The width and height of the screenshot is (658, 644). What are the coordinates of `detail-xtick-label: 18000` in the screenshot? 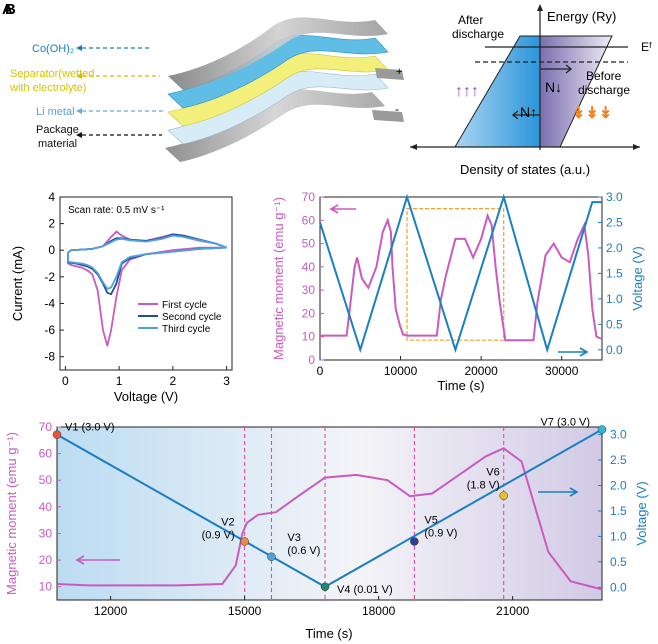 It's located at (379, 611).